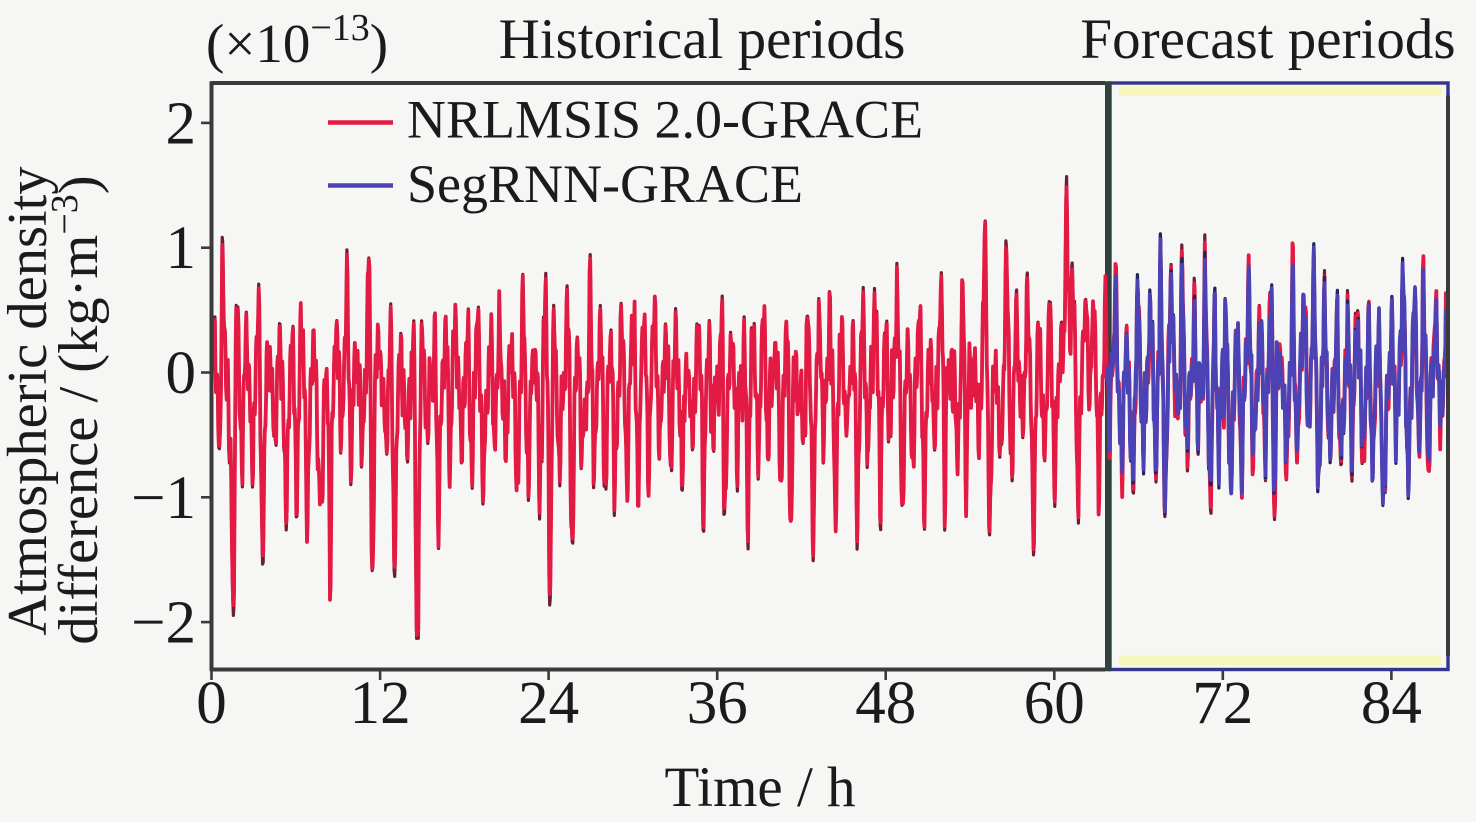 The width and height of the screenshot is (1476, 822). I want to click on svg-text: 72, so click(1222, 703).